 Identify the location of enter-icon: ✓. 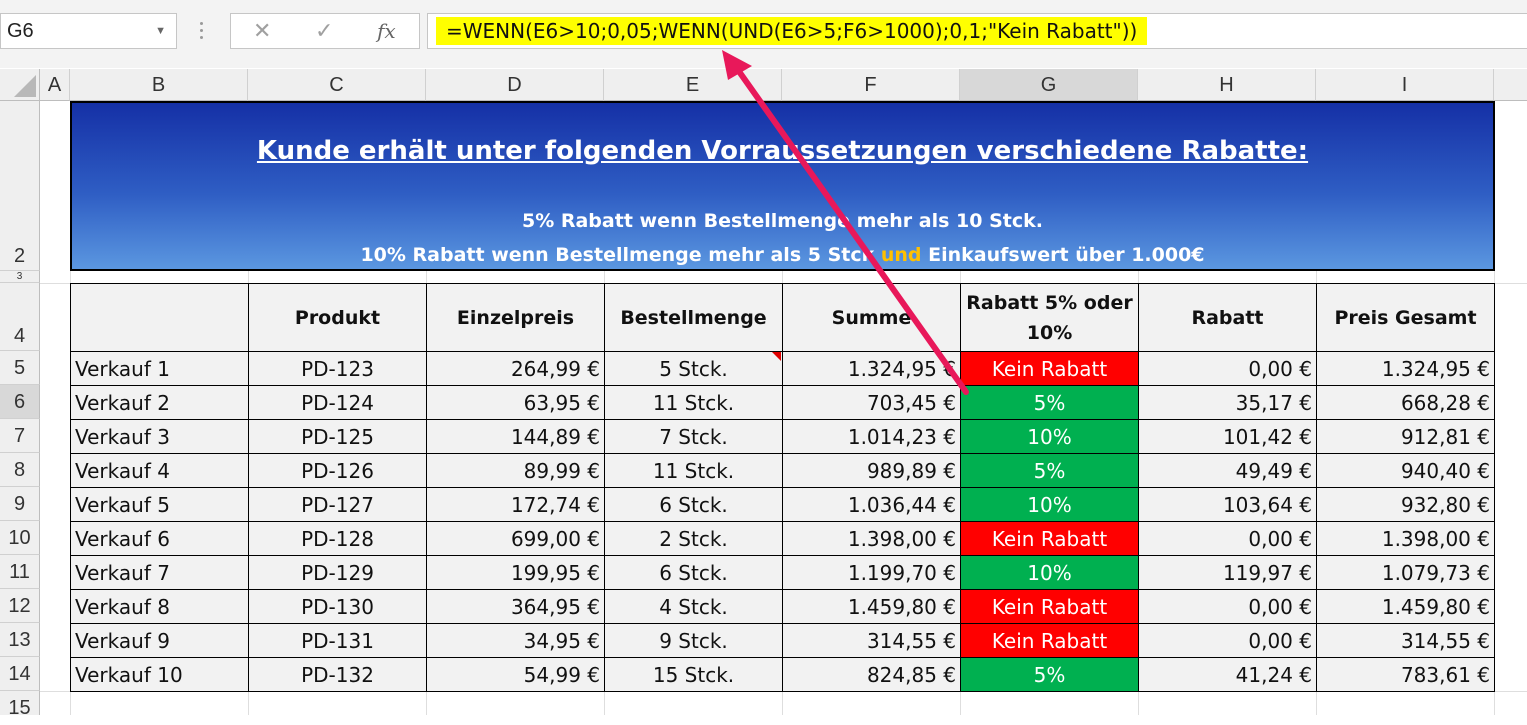
(324, 30).